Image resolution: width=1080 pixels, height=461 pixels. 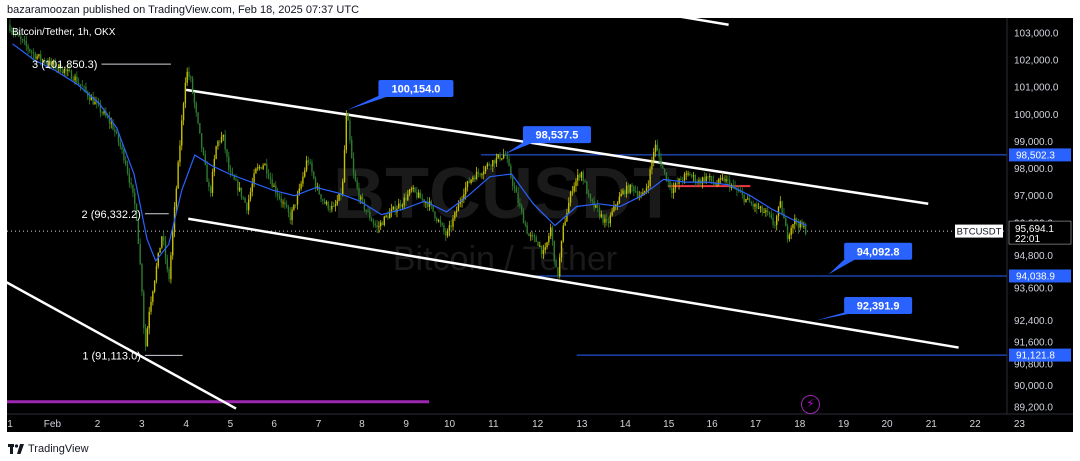 What do you see at coordinates (362, 424) in the screenshot?
I see `x-tick-label: 8` at bounding box center [362, 424].